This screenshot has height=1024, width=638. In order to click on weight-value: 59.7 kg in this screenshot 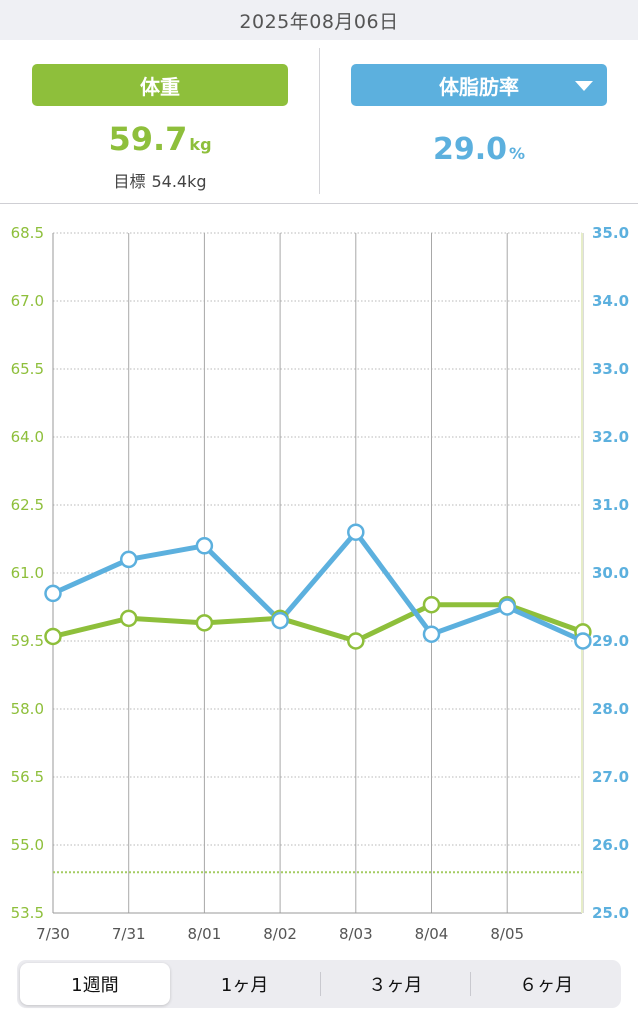, I will do `click(160, 139)`.